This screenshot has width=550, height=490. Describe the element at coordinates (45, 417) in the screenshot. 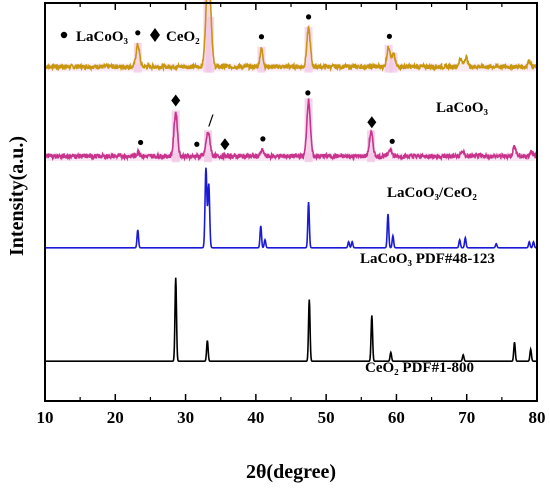

I see `x-tick-label-0: 10` at that location.